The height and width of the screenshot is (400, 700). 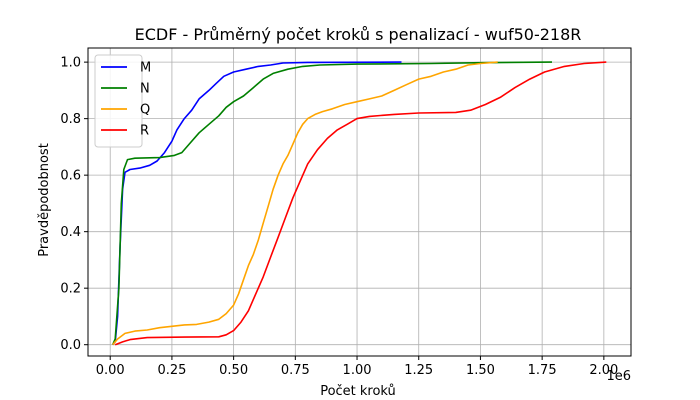 I want to click on legend-box, so click(x=118, y=101).